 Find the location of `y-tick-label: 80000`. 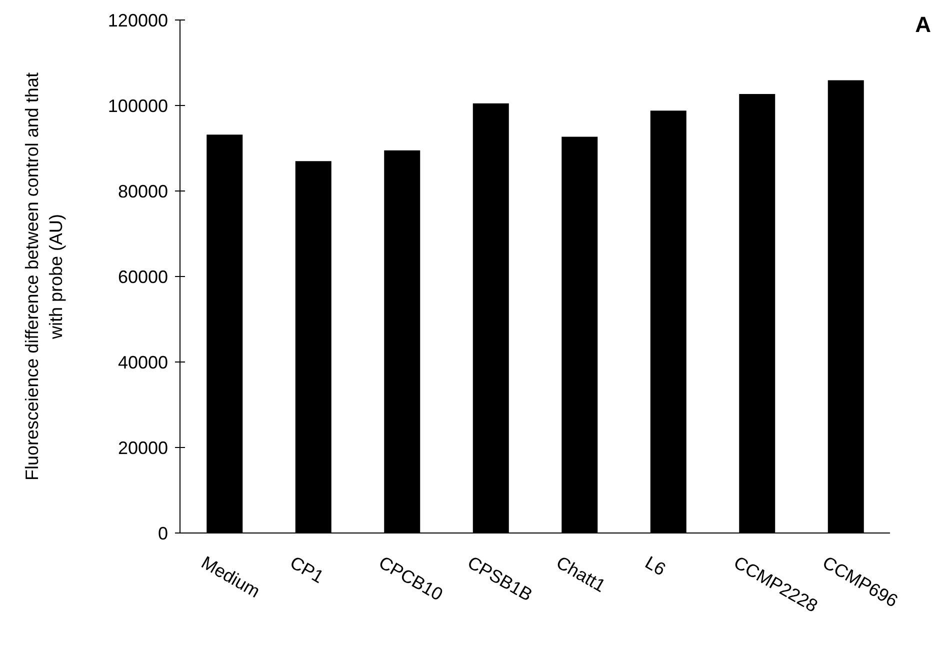

y-tick-label: 80000 is located at coordinates (143, 191).